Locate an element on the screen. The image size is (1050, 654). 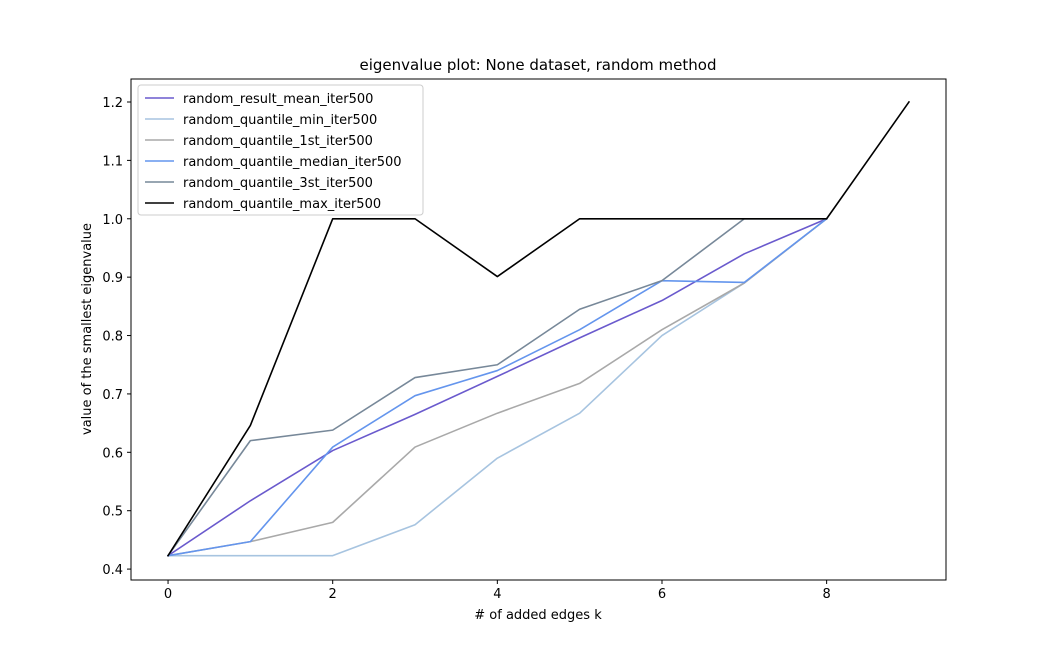
y-tick-label: 0.9 is located at coordinates (112, 278).